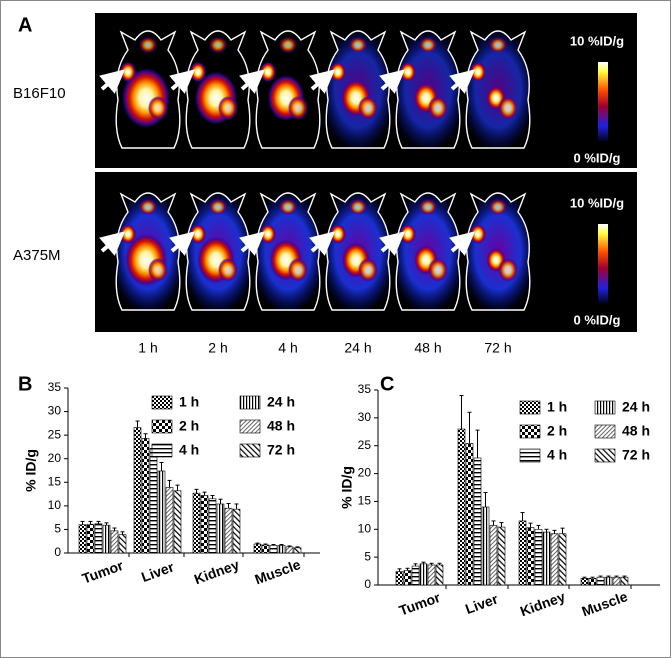  Describe the element at coordinates (189, 402) in the screenshot. I see `legend-label: 1 h` at that location.